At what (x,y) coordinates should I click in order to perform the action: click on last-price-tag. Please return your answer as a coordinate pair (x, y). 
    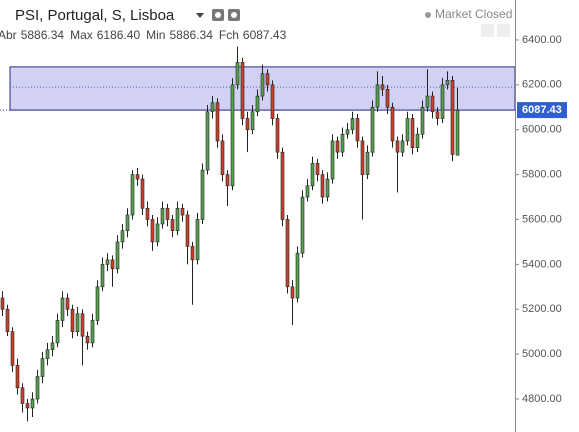
    Looking at the image, I should click on (542, 110).